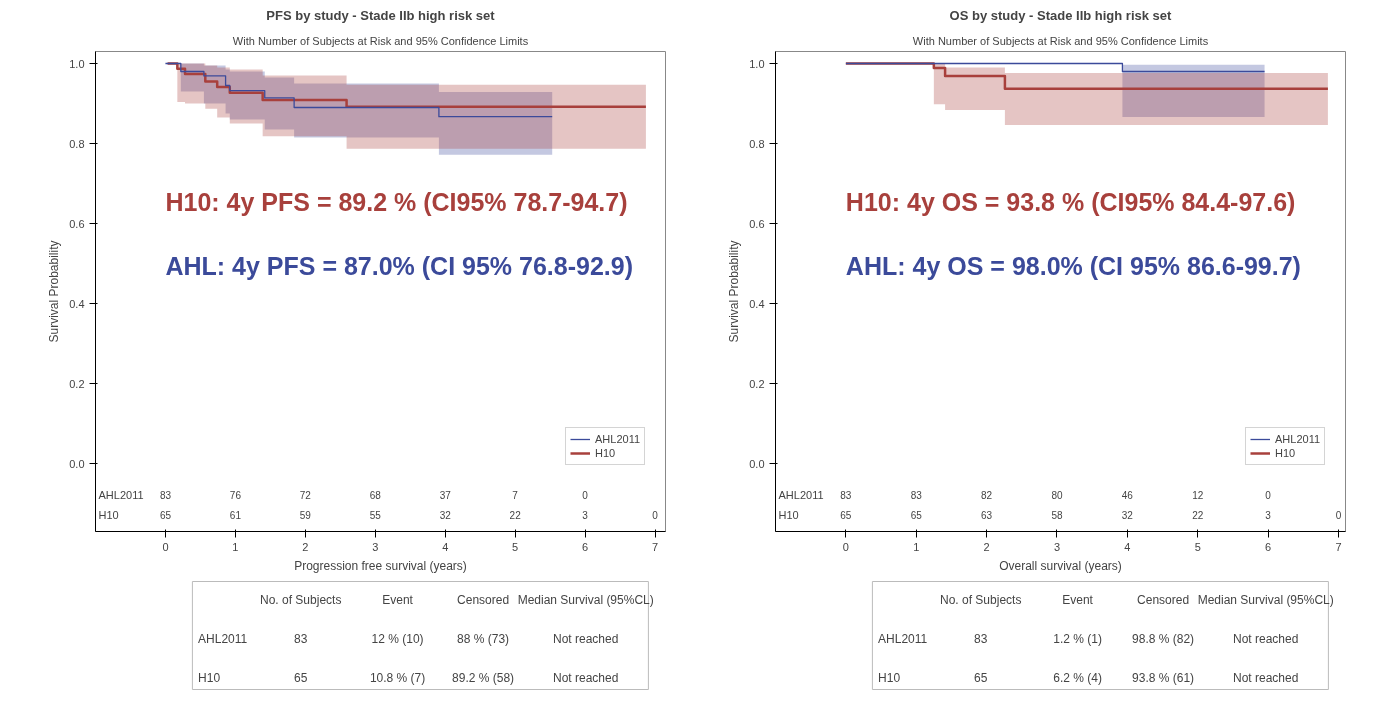  Describe the element at coordinates (1060, 565) in the screenshot. I see `x-axis-title: Overall survival (years)` at that location.